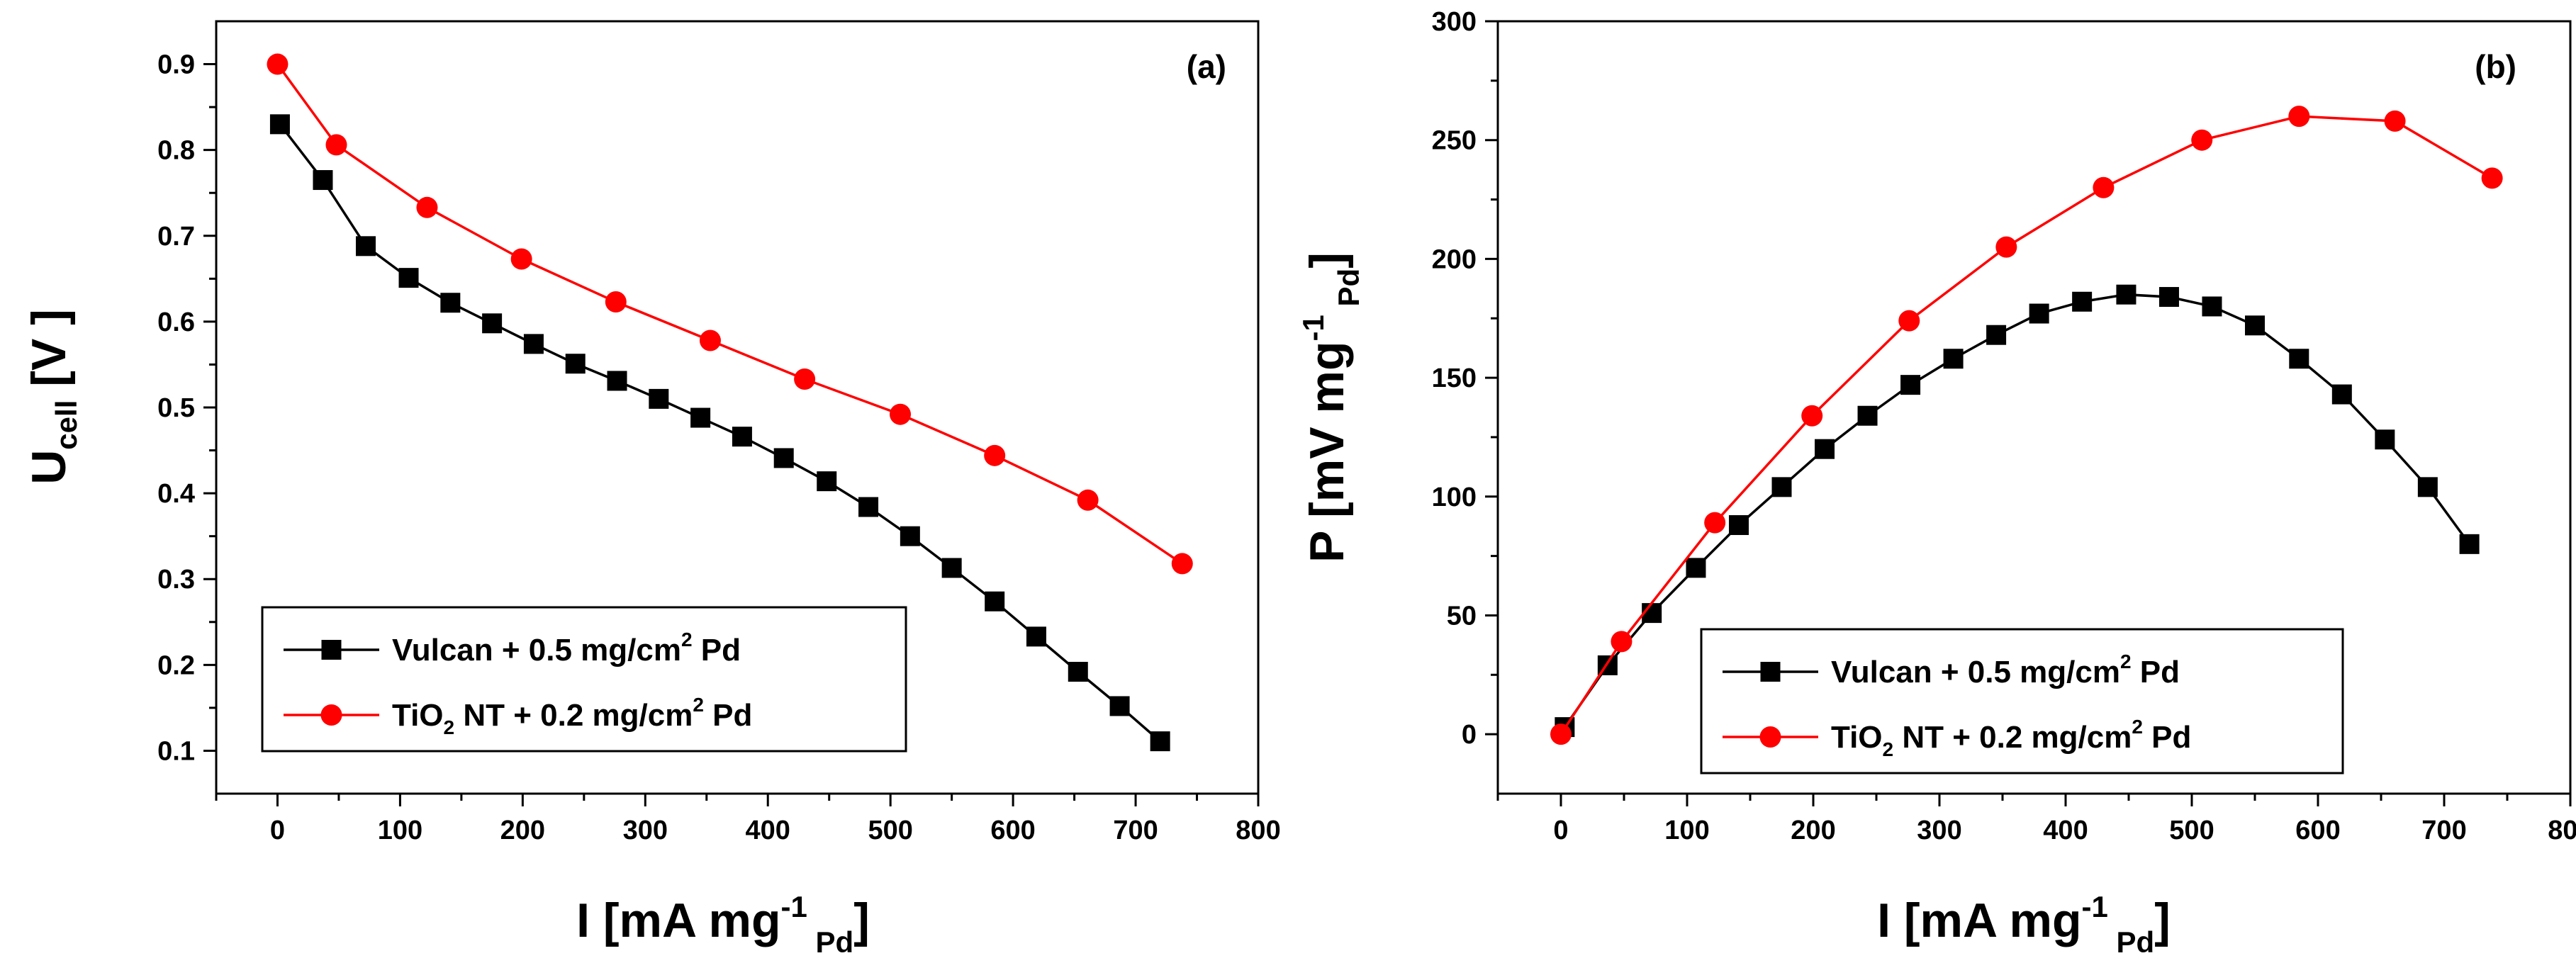 This screenshot has height=963, width=2576. Describe the element at coordinates (522, 830) in the screenshot. I see `panel-a-xtick-label: 200` at that location.